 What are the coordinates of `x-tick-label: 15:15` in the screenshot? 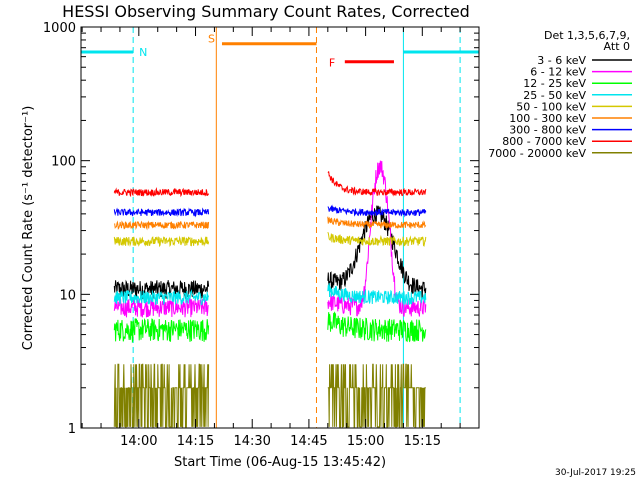 It's located at (422, 441).